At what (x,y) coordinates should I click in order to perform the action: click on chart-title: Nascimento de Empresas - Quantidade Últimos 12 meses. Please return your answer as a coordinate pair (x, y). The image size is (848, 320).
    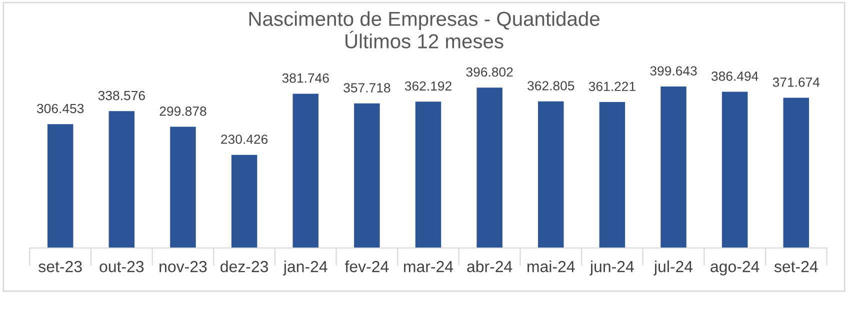
    Looking at the image, I should click on (424, 29).